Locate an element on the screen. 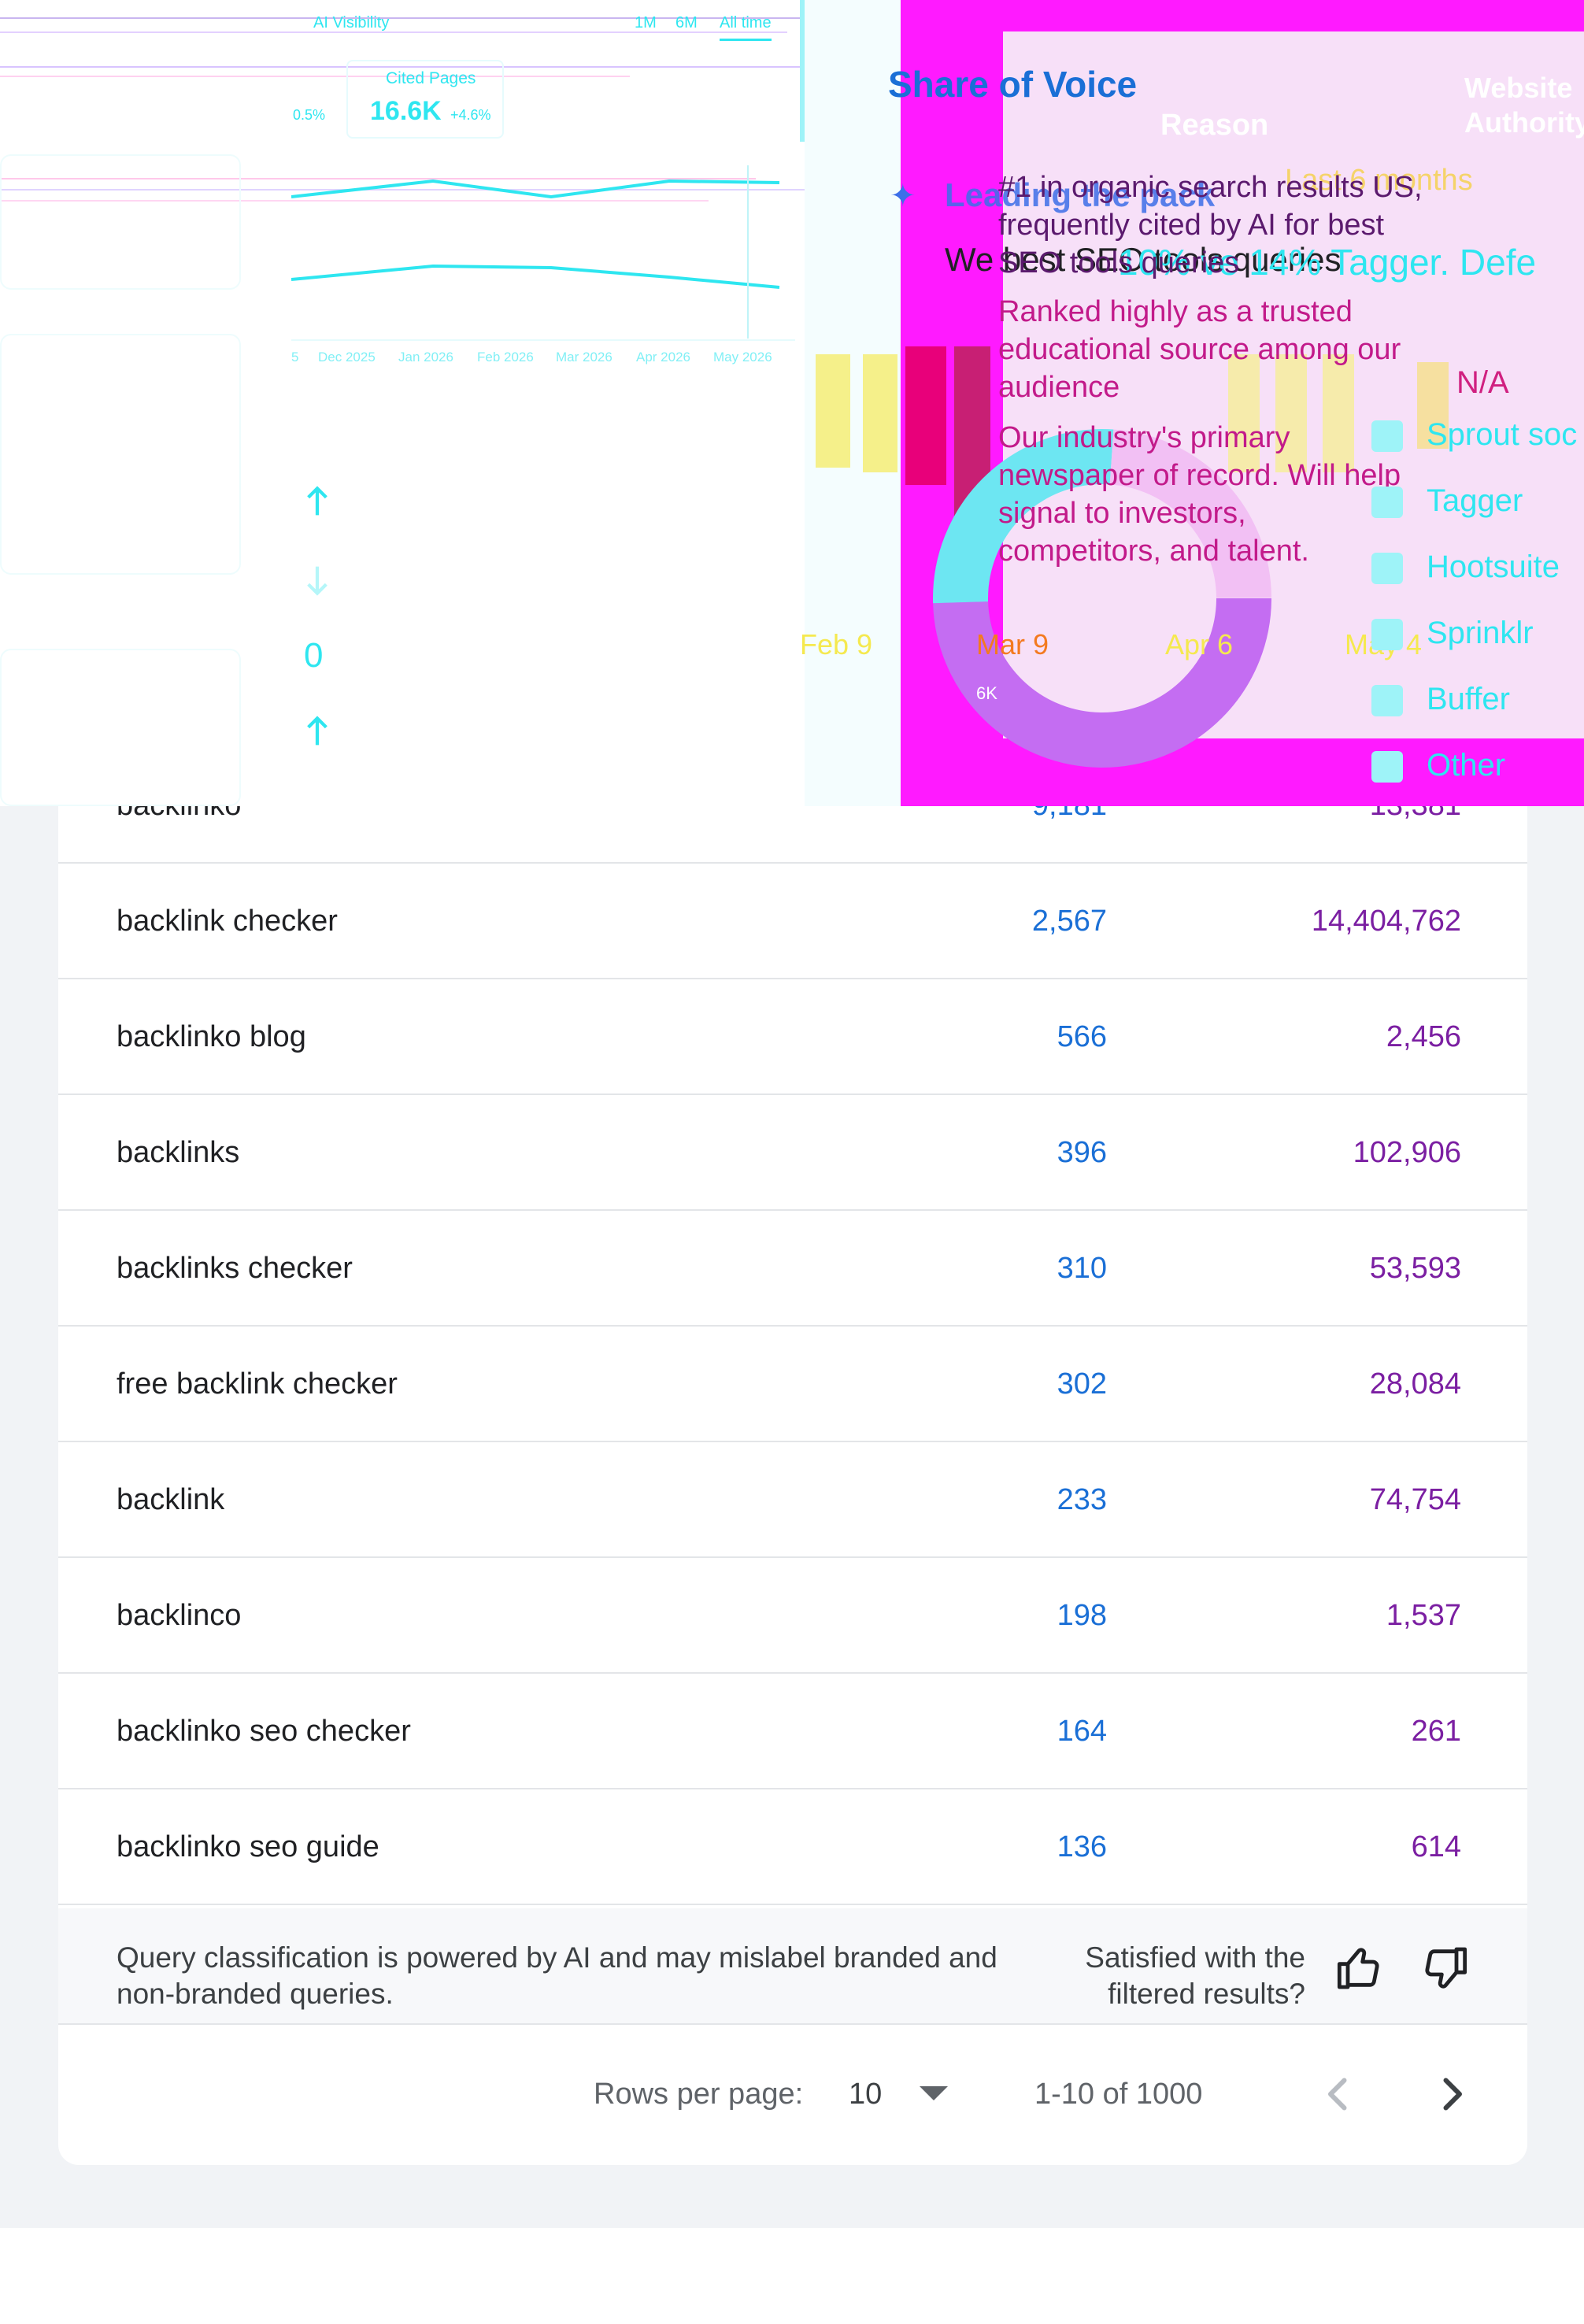  tagger-text: 10% ve 14% Tagger. Defe is located at coordinates (1327, 262).